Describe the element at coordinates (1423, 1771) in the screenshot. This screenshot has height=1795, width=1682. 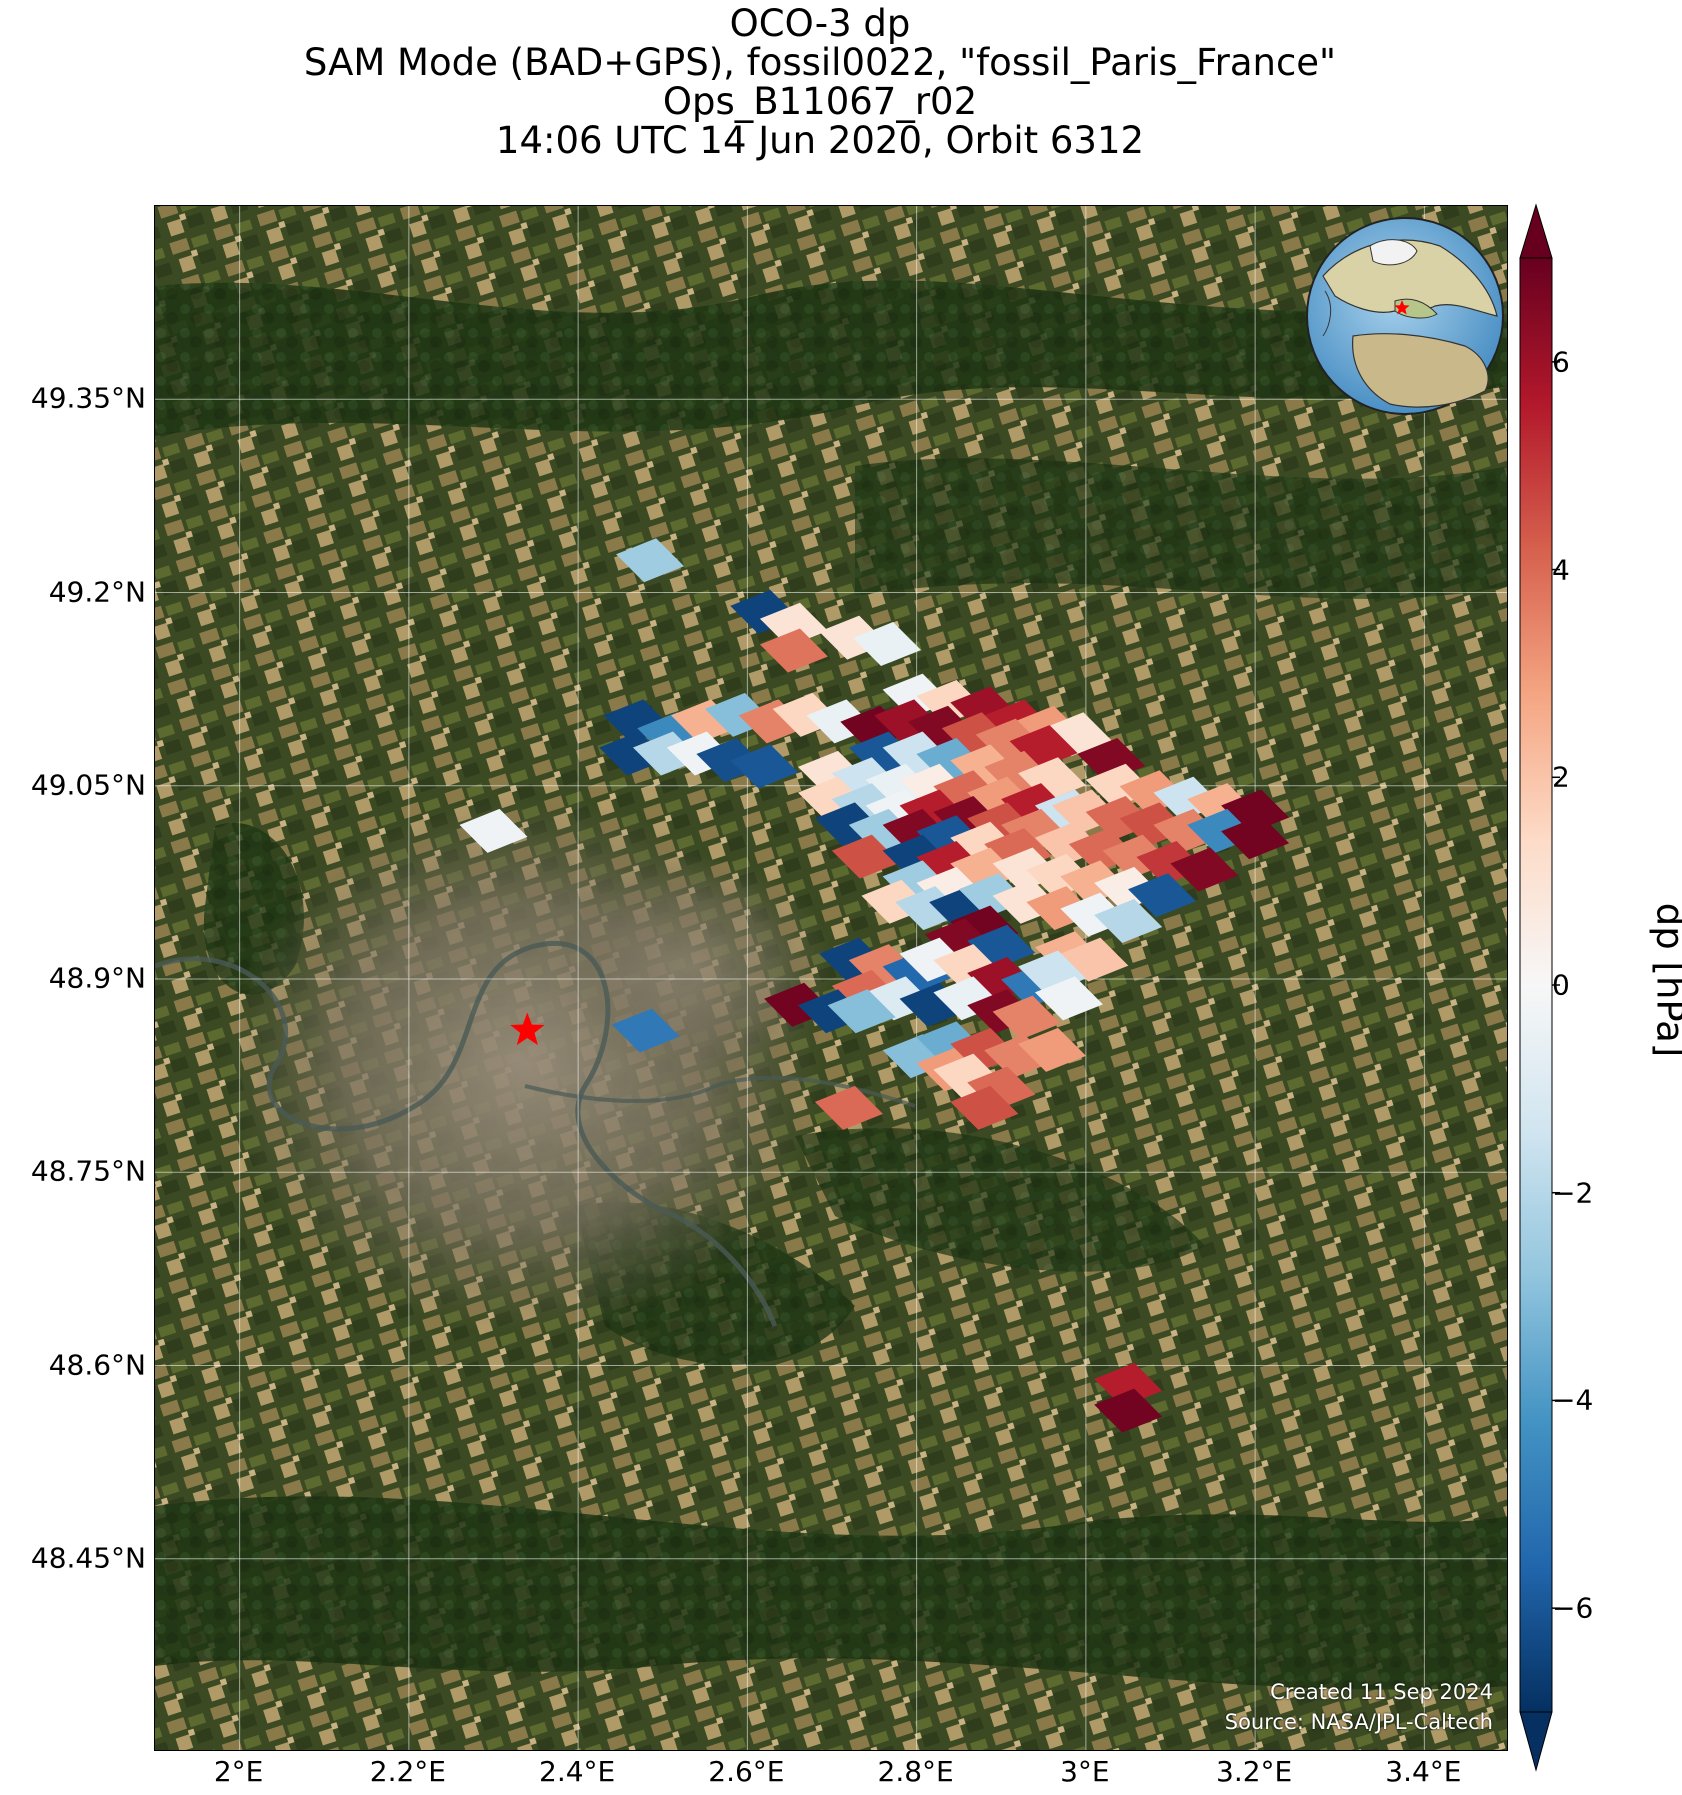
I see `longitude-label: 3.4°E` at that location.